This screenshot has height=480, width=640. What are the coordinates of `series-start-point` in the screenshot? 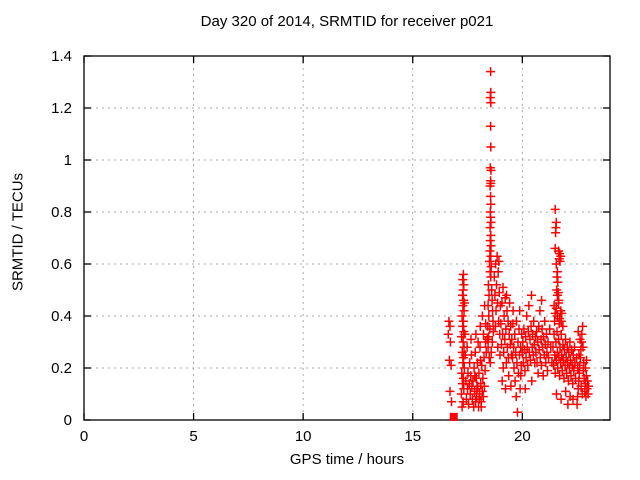 It's located at (453, 416).